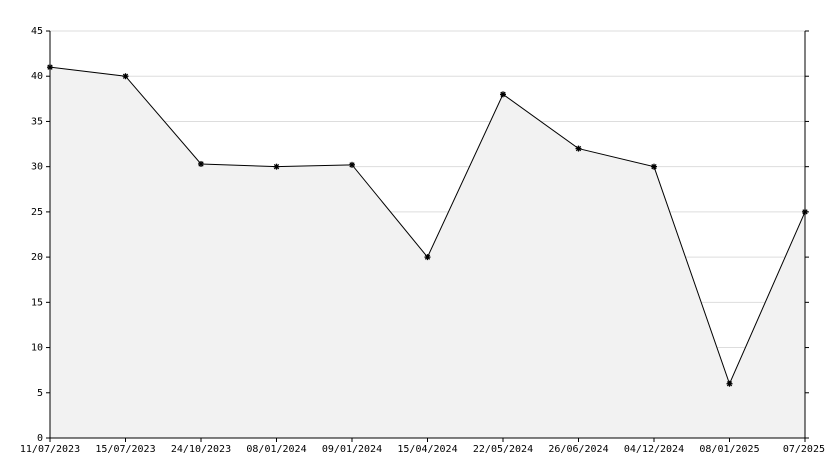 This screenshot has height=468, width=834. I want to click on x-tick-label: 11/07/2023, so click(50, 449).